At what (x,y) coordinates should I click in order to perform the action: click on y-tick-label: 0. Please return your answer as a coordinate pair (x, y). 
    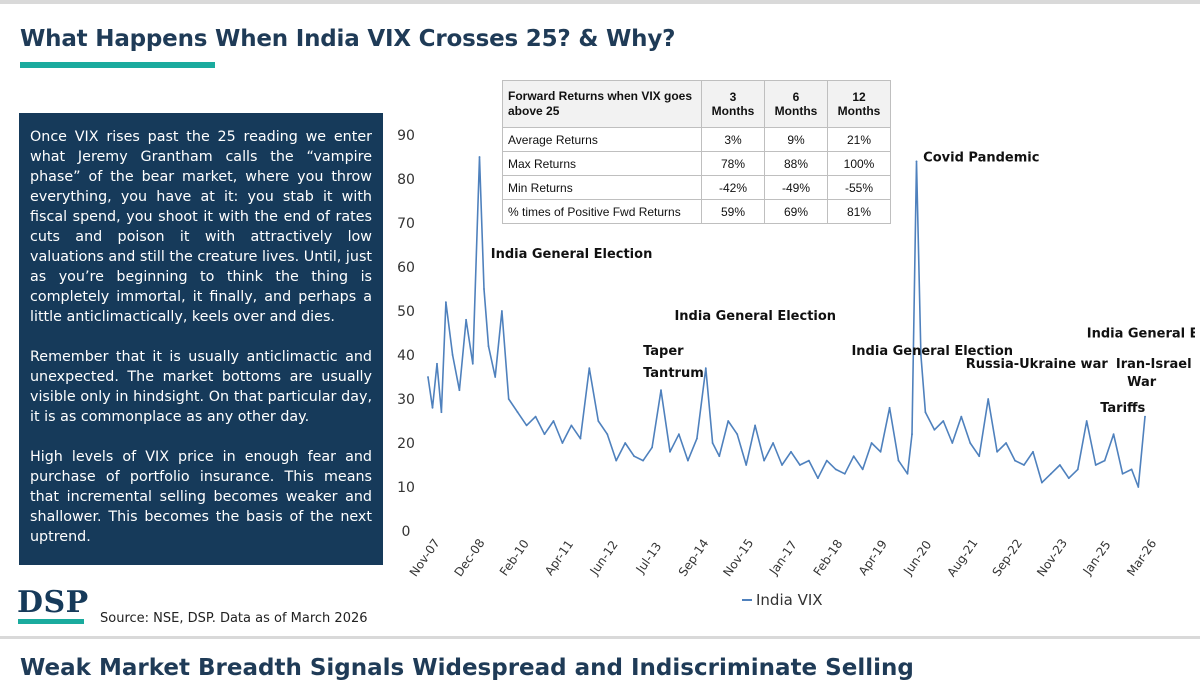
    Looking at the image, I should click on (406, 532).